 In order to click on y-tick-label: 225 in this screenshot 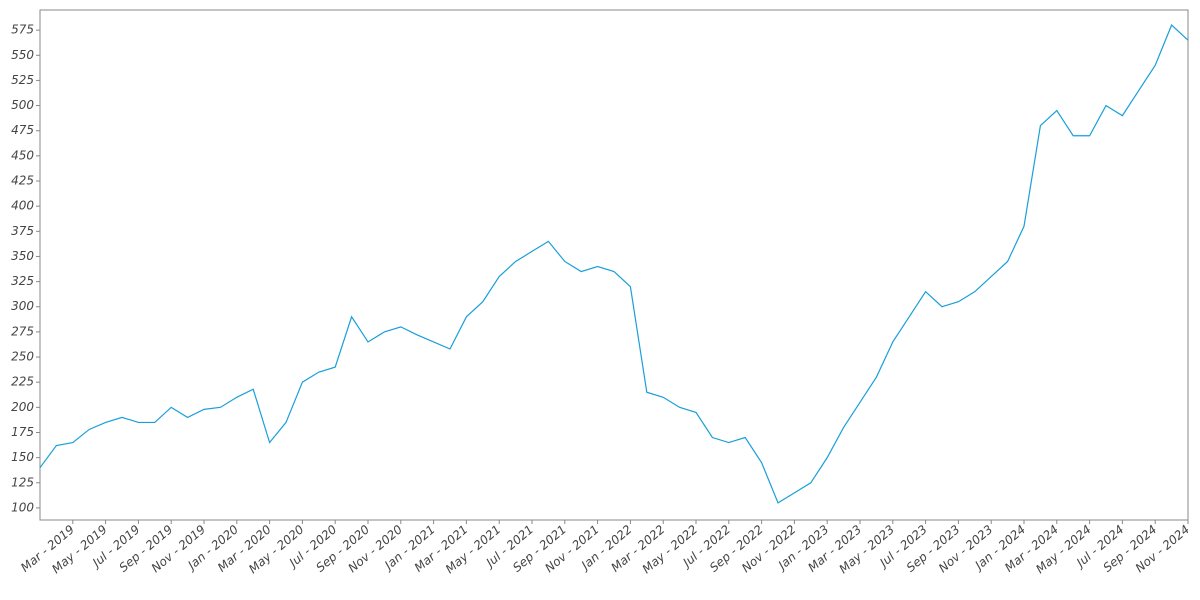, I will do `click(22, 382)`.